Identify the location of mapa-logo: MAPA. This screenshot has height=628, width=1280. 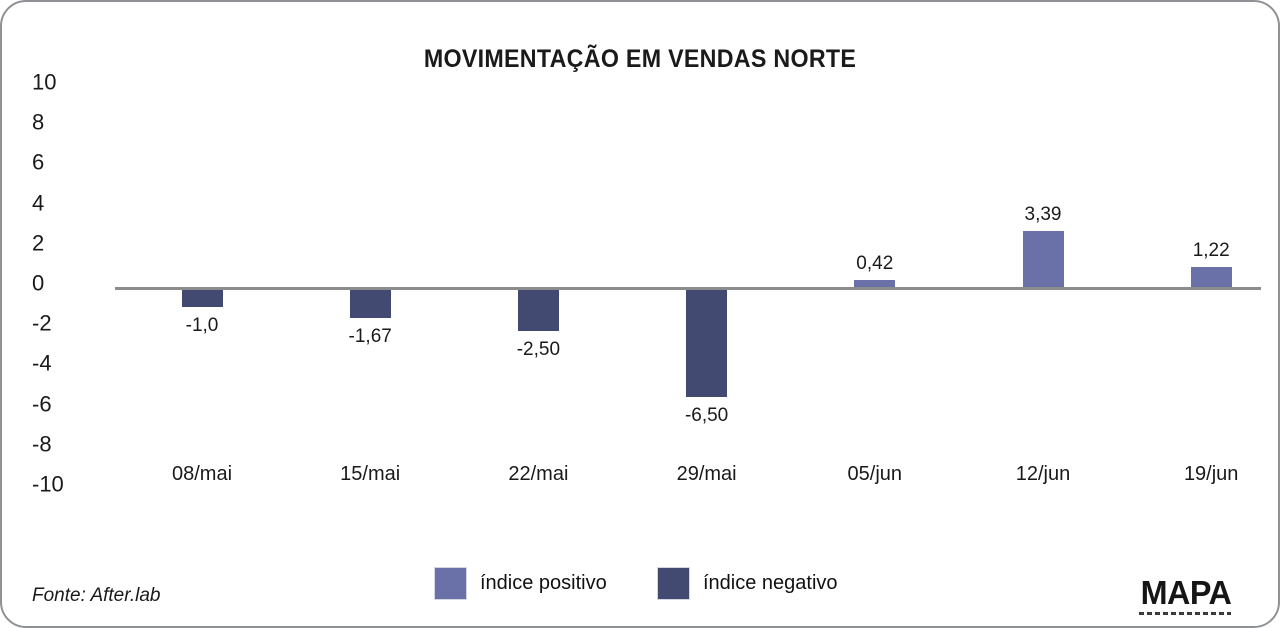
(1186, 595).